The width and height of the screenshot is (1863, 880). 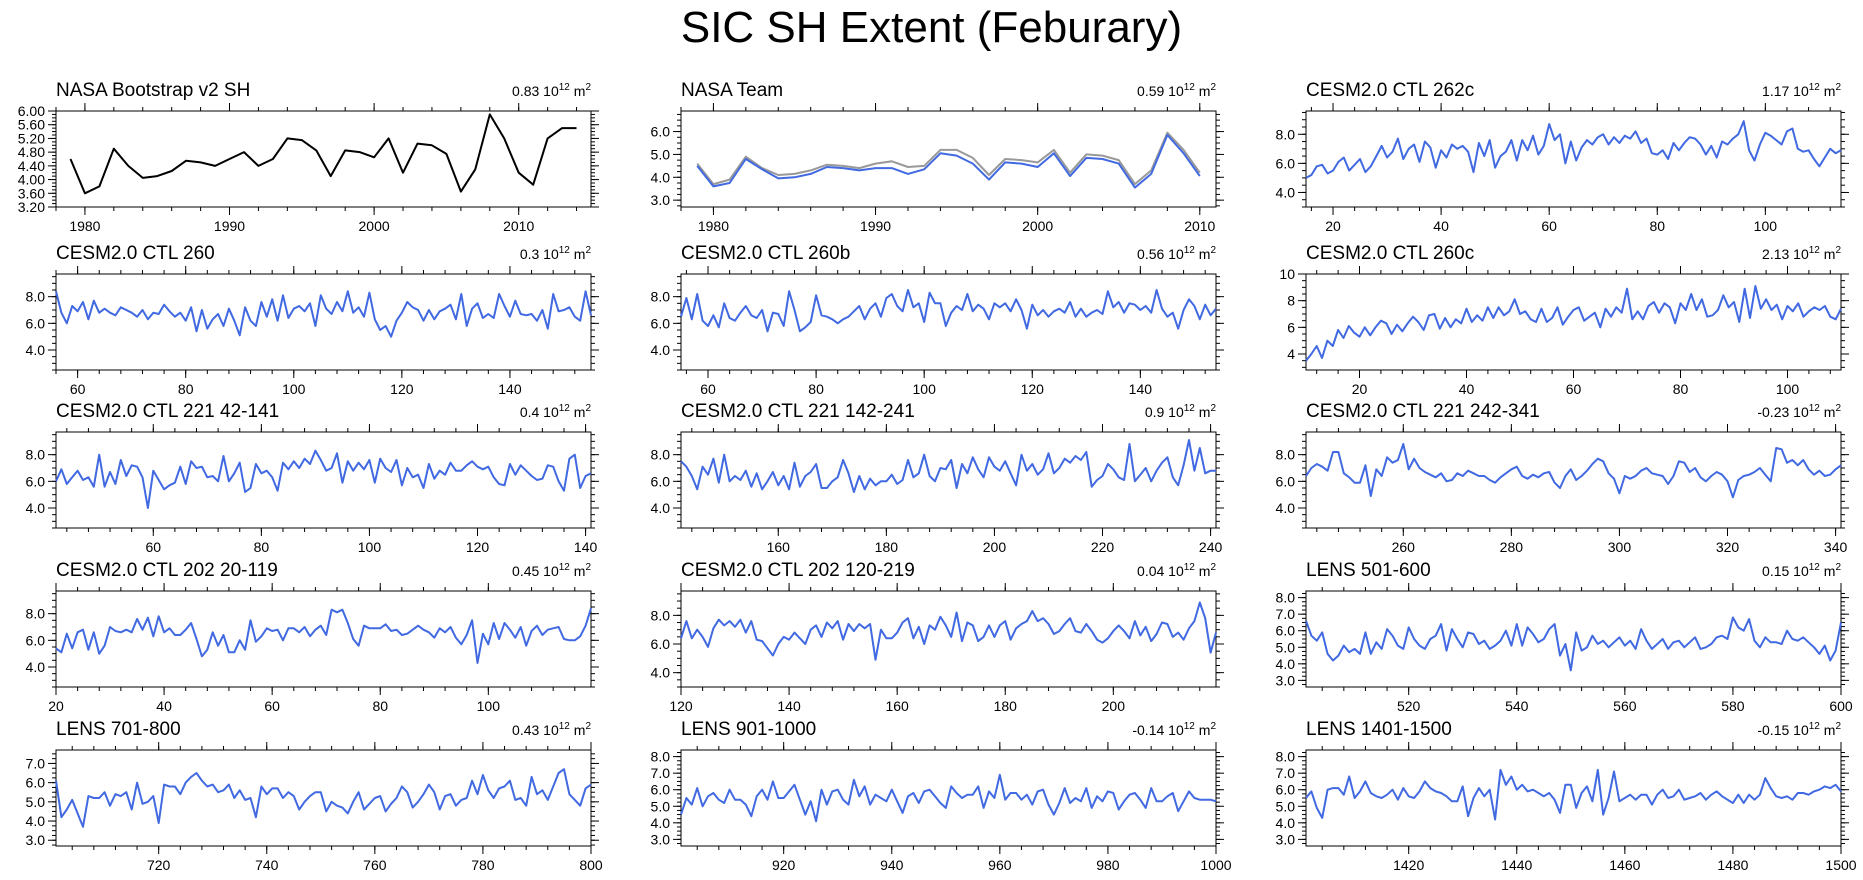 I want to click on y-tick-label: 4, so click(x=1291, y=354).